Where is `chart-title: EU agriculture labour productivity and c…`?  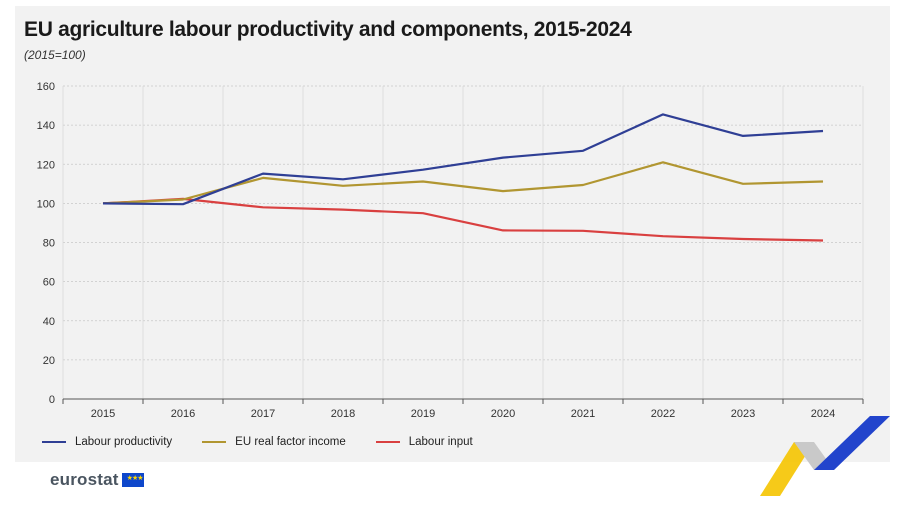 chart-title: EU agriculture labour productivity and c… is located at coordinates (328, 29).